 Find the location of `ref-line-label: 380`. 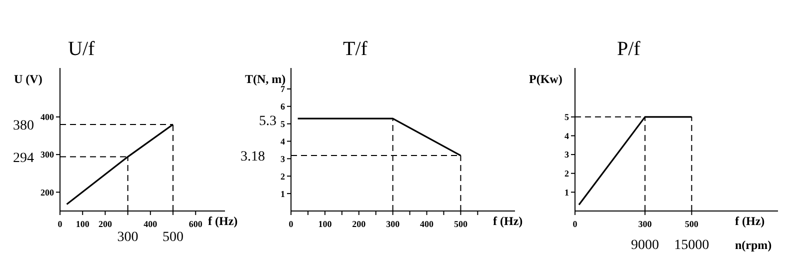

ref-line-label: 380 is located at coordinates (23, 126).